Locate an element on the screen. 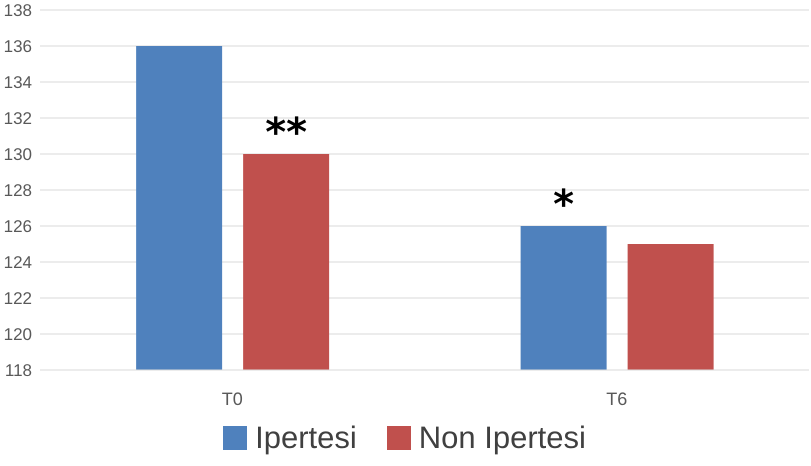 Image resolution: width=811 pixels, height=466 pixels. y-tick-label: 138 is located at coordinates (18, 10).